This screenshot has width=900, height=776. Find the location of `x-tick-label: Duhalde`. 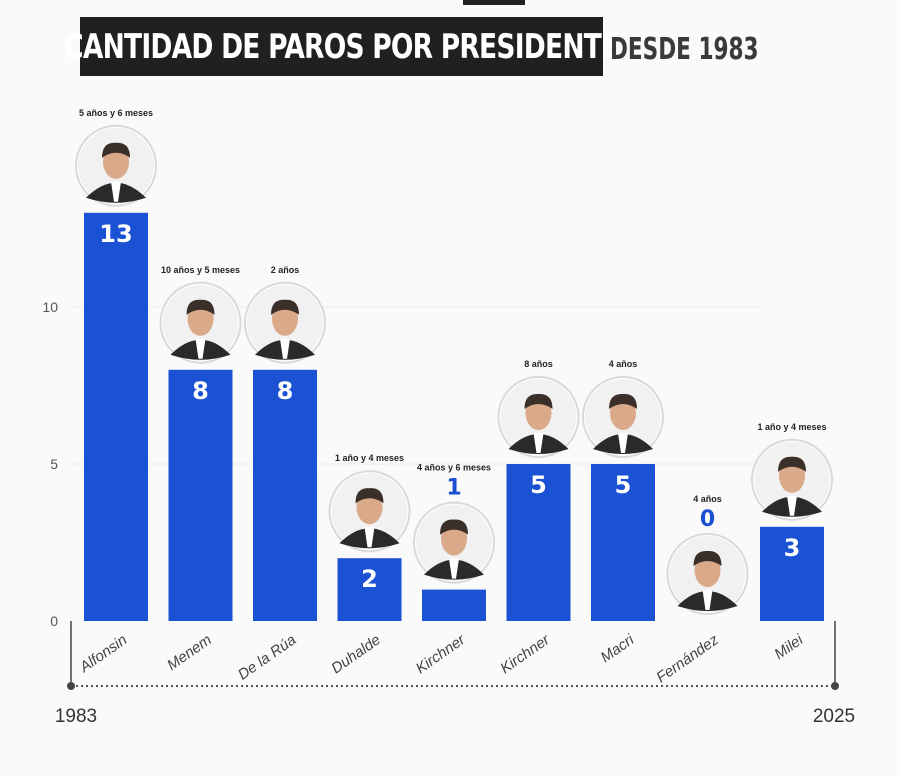

x-tick-label: Duhalde is located at coordinates (356, 654).